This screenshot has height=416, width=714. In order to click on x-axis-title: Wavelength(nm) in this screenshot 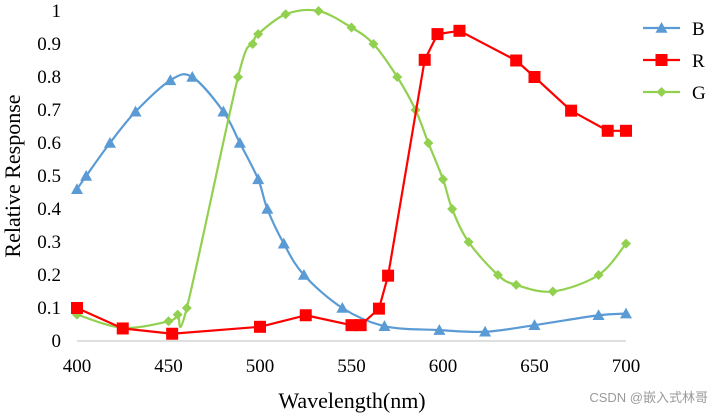, I will do `click(351, 400)`.